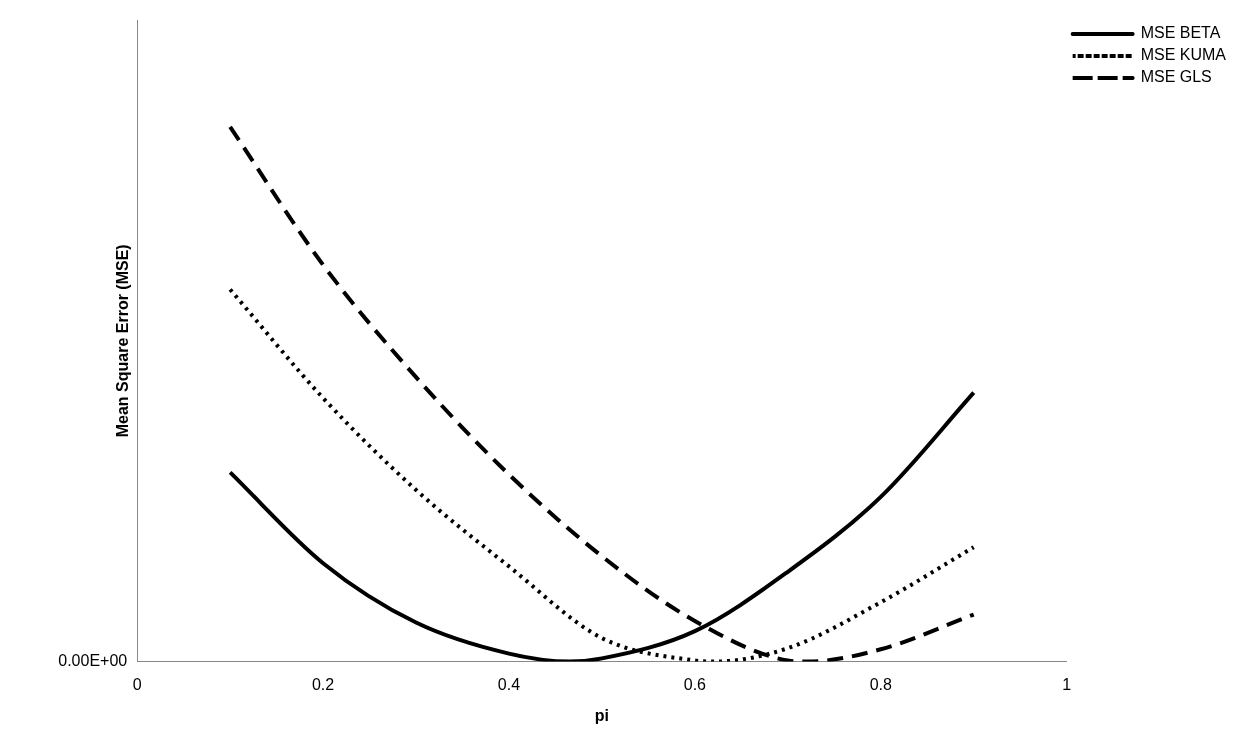 The image size is (1246, 740). Describe the element at coordinates (1180, 33) in the screenshot. I see `legend-label: MSE BETA` at that location.